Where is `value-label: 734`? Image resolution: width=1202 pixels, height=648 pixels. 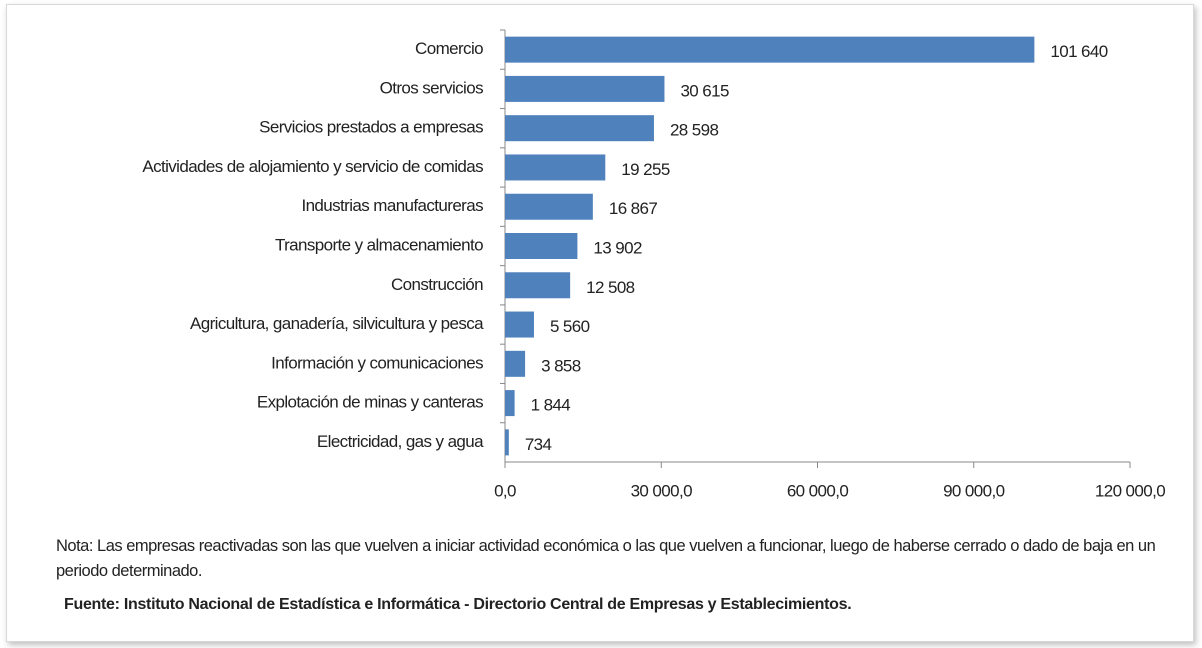
value-label: 734 is located at coordinates (538, 444).